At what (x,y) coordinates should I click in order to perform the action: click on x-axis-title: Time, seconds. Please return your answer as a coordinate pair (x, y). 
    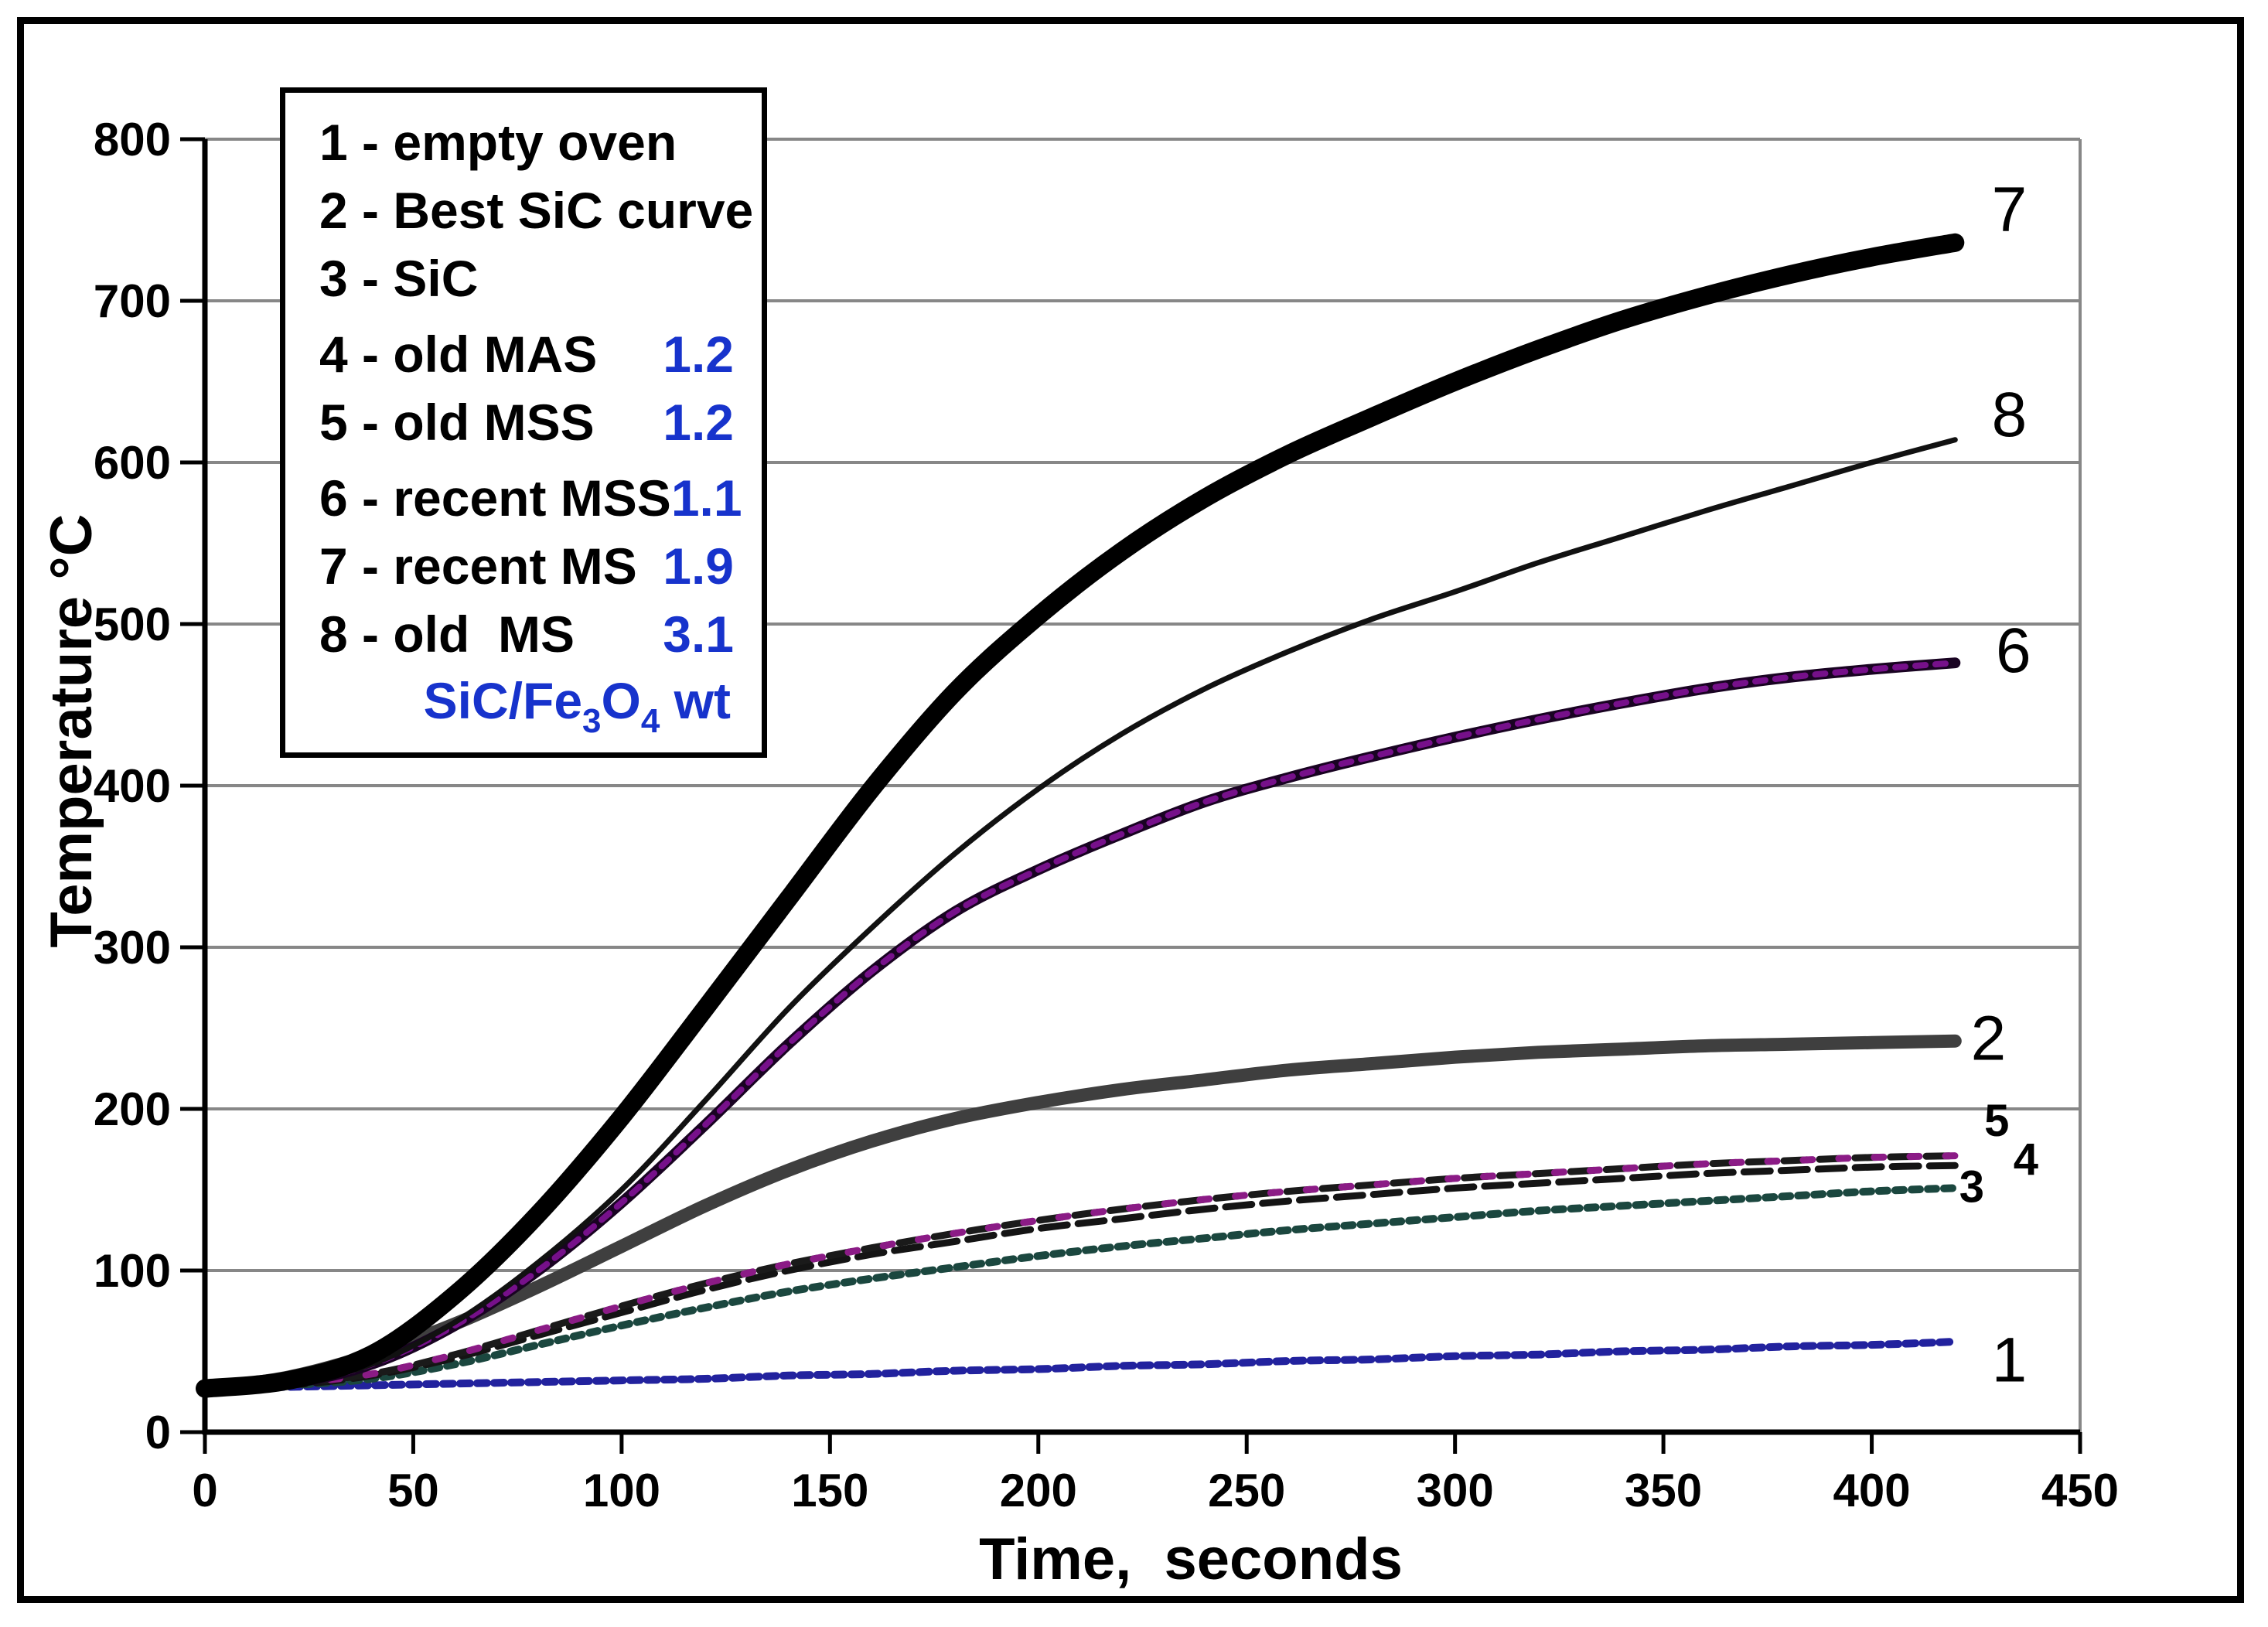
    Looking at the image, I should click on (1191, 1559).